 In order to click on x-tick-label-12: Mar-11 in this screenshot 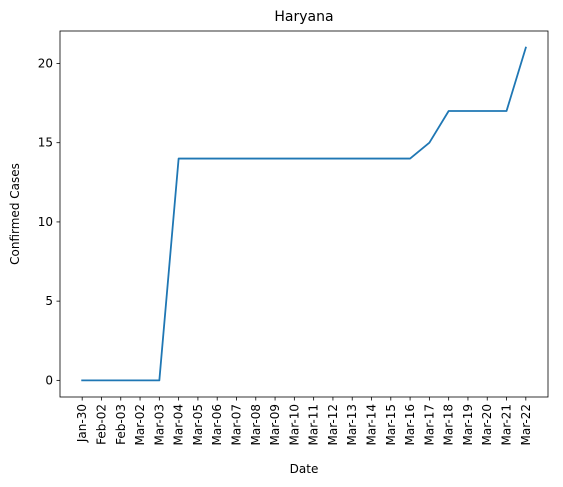, I will do `click(314, 424)`.